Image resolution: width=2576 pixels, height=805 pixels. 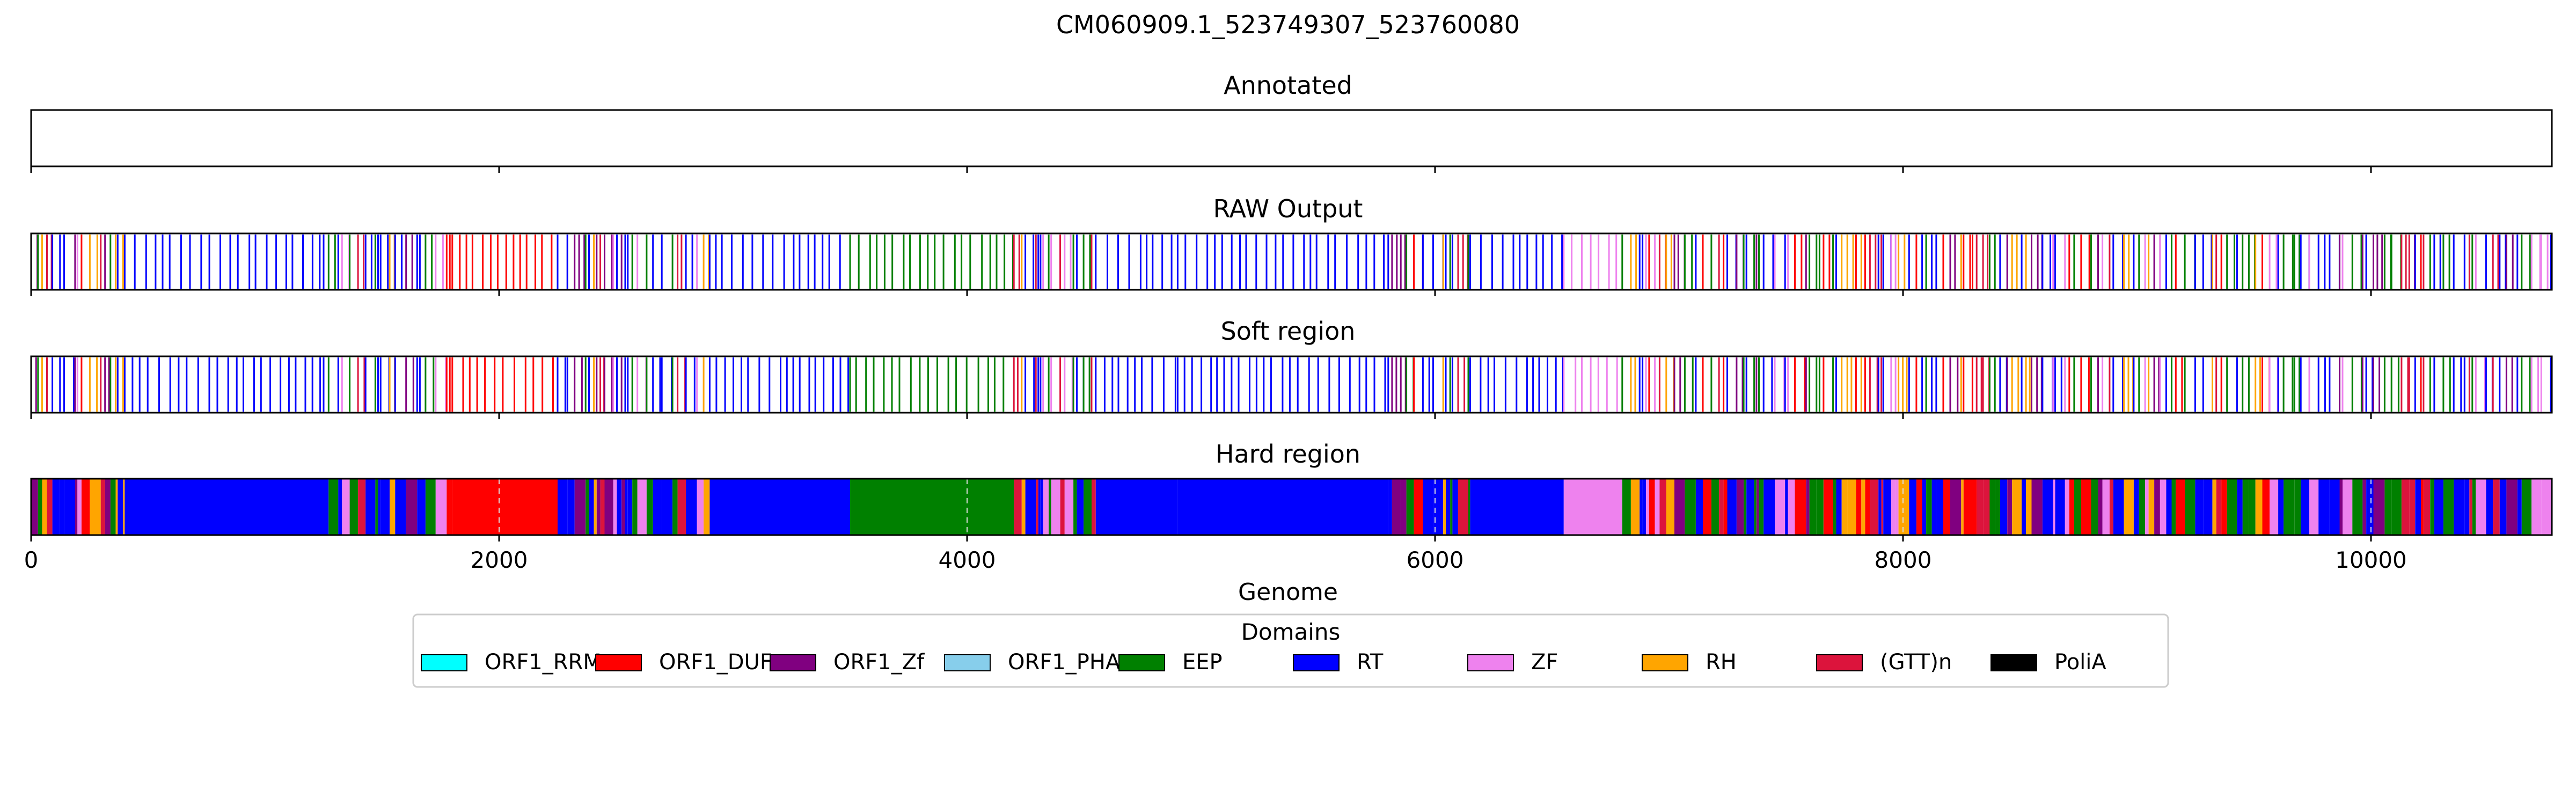 I want to click on legend-label: PoliA, so click(x=2080, y=662).